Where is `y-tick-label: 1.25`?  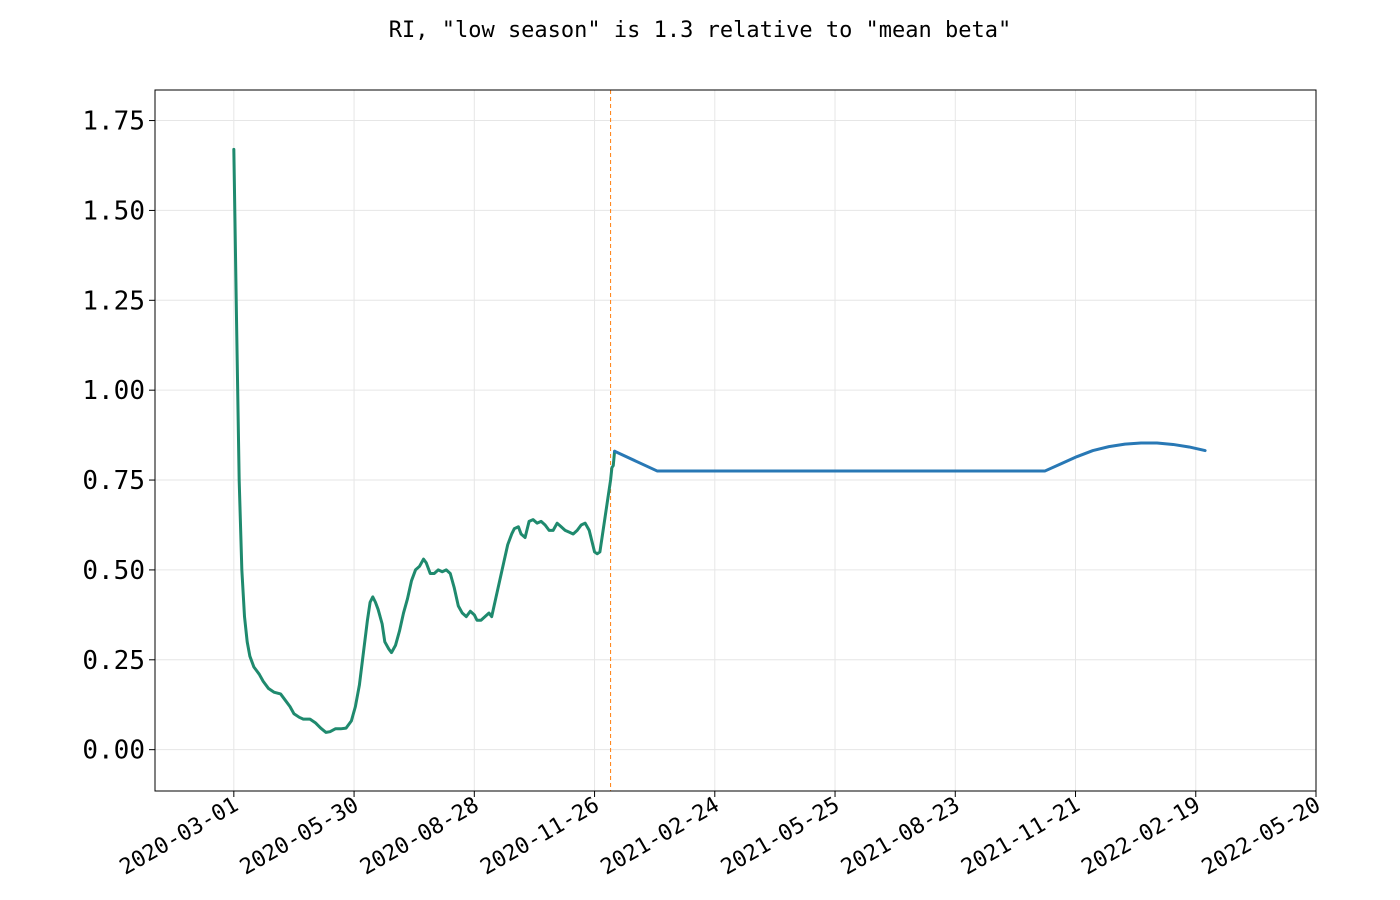
y-tick-label: 1.25 is located at coordinates (113, 301).